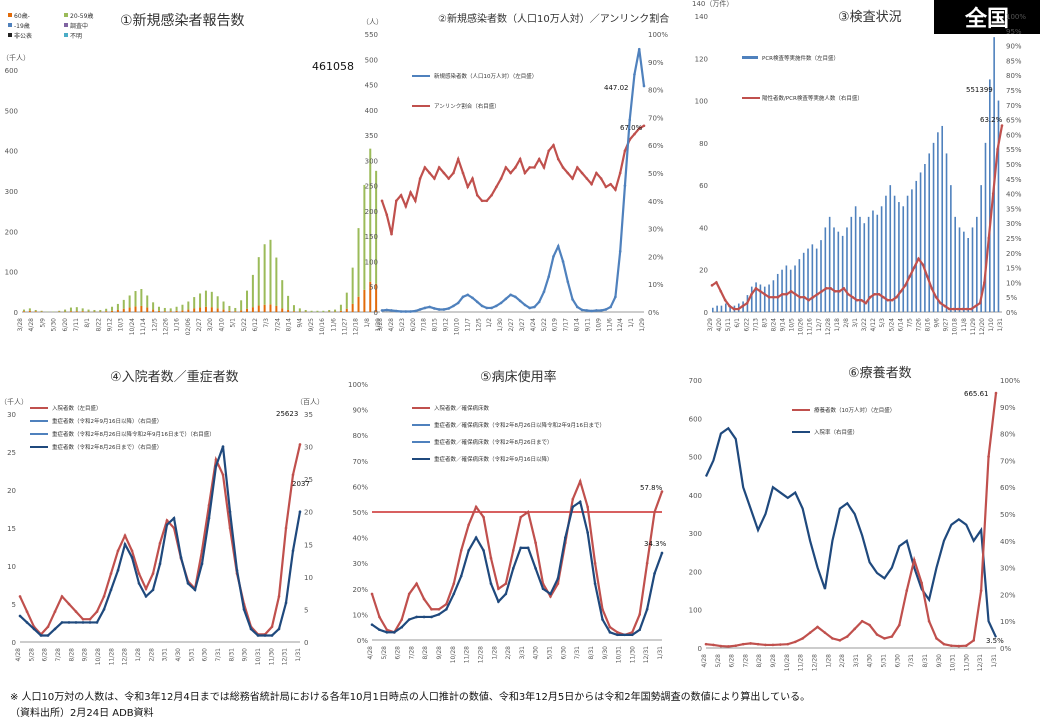 The image size is (1040, 720). Describe the element at coordinates (10, 25) in the screenshot. I see `legend-swatch` at that location.